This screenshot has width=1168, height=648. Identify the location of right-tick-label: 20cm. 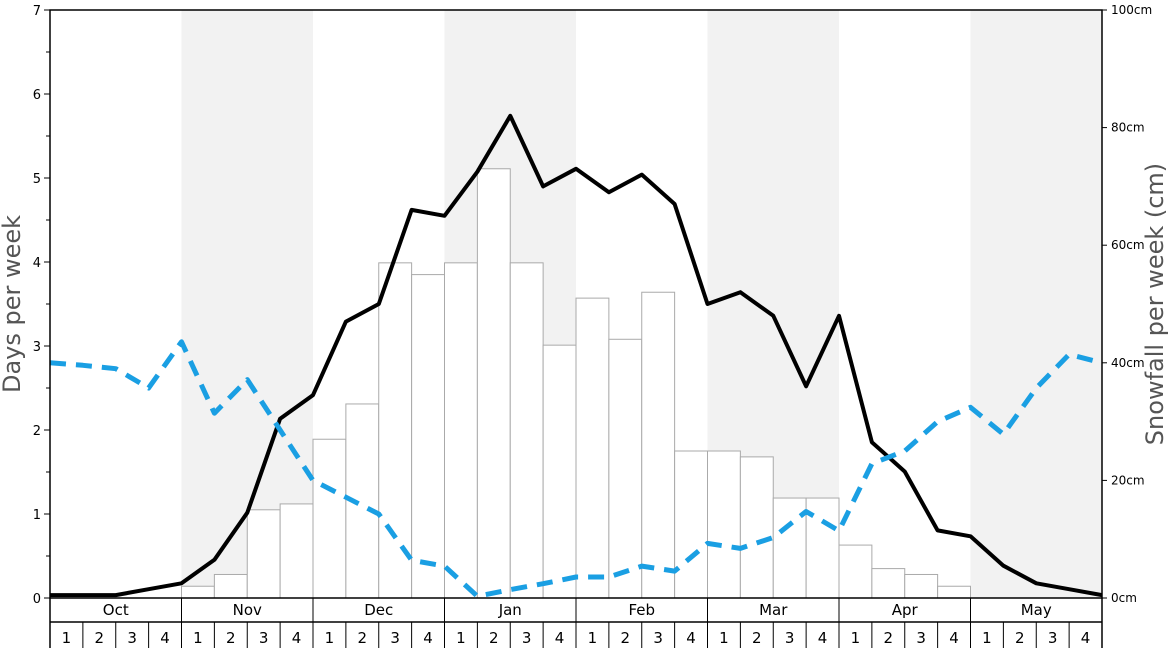
(1128, 480).